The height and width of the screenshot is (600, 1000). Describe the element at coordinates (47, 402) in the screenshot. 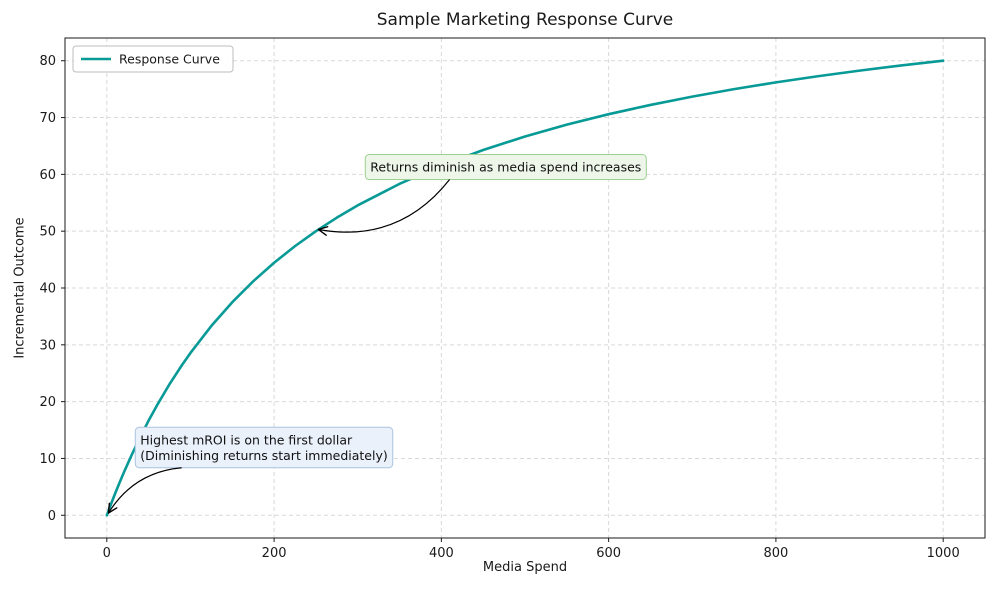

I see `y-tick-label: 20` at that location.